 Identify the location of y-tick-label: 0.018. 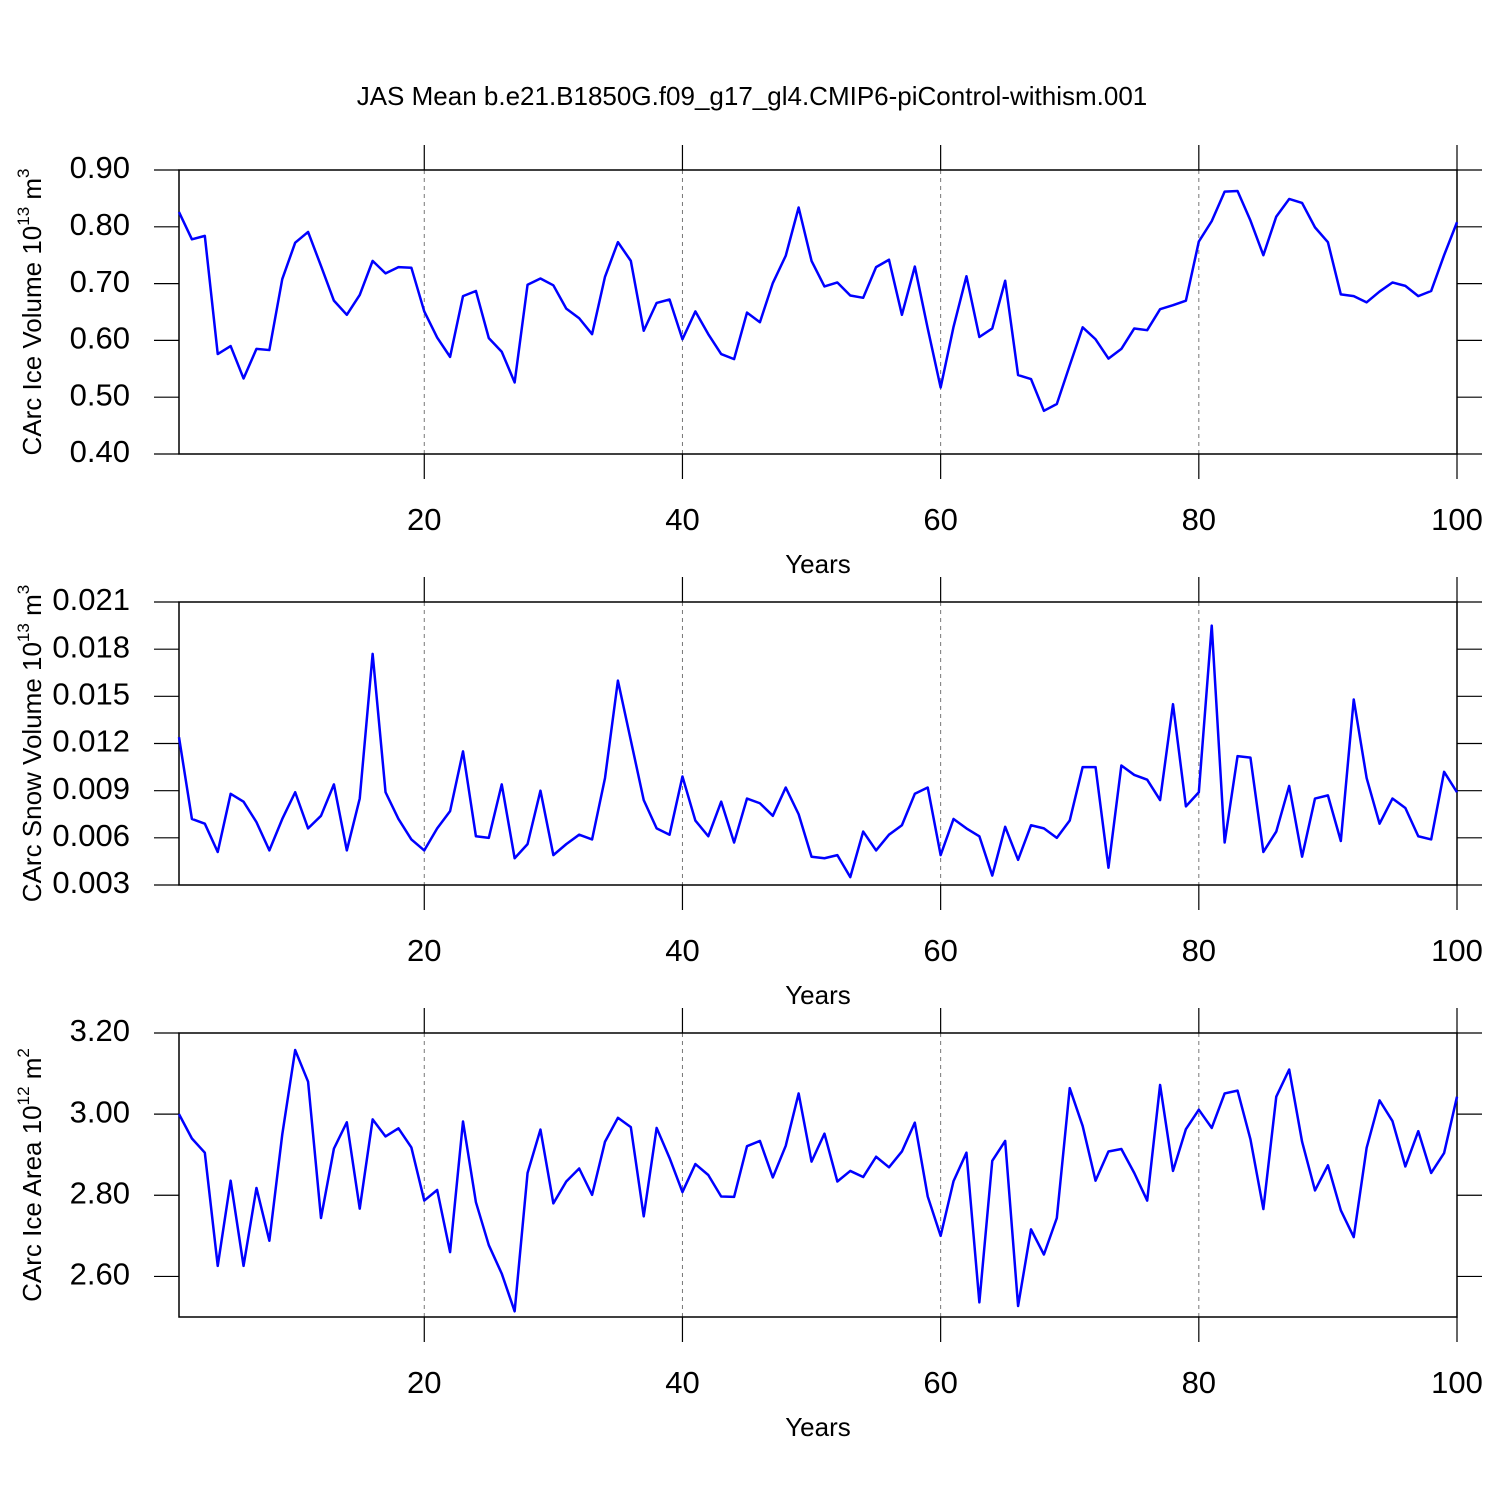
(91, 646).